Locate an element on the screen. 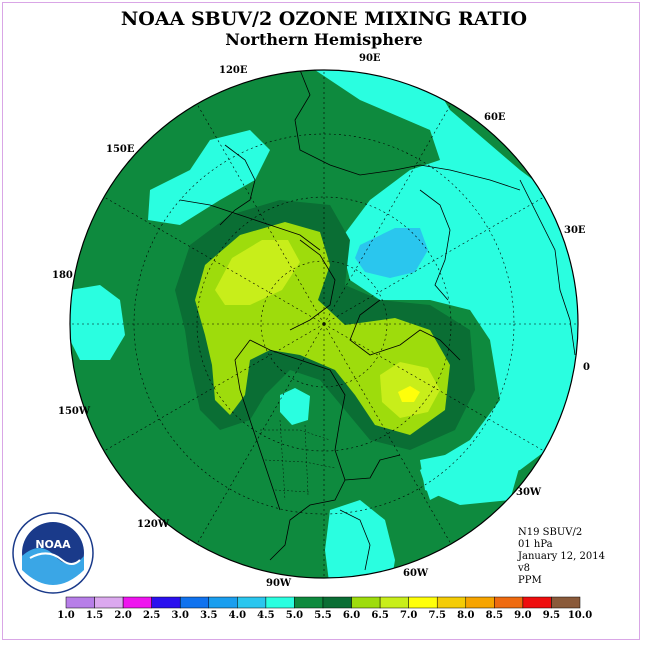 The width and height of the screenshot is (648, 648). lon-label-60w: 60W is located at coordinates (416, 573).